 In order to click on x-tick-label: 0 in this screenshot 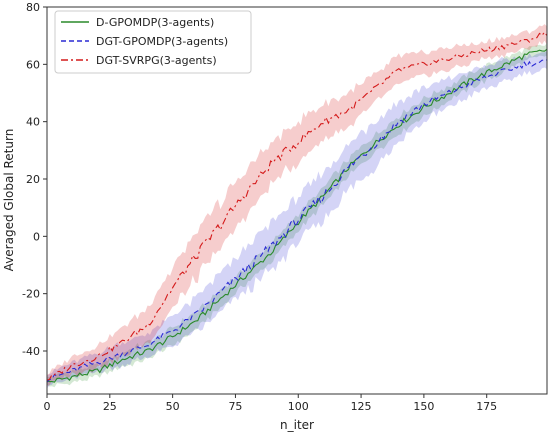, I will do `click(47, 406)`.